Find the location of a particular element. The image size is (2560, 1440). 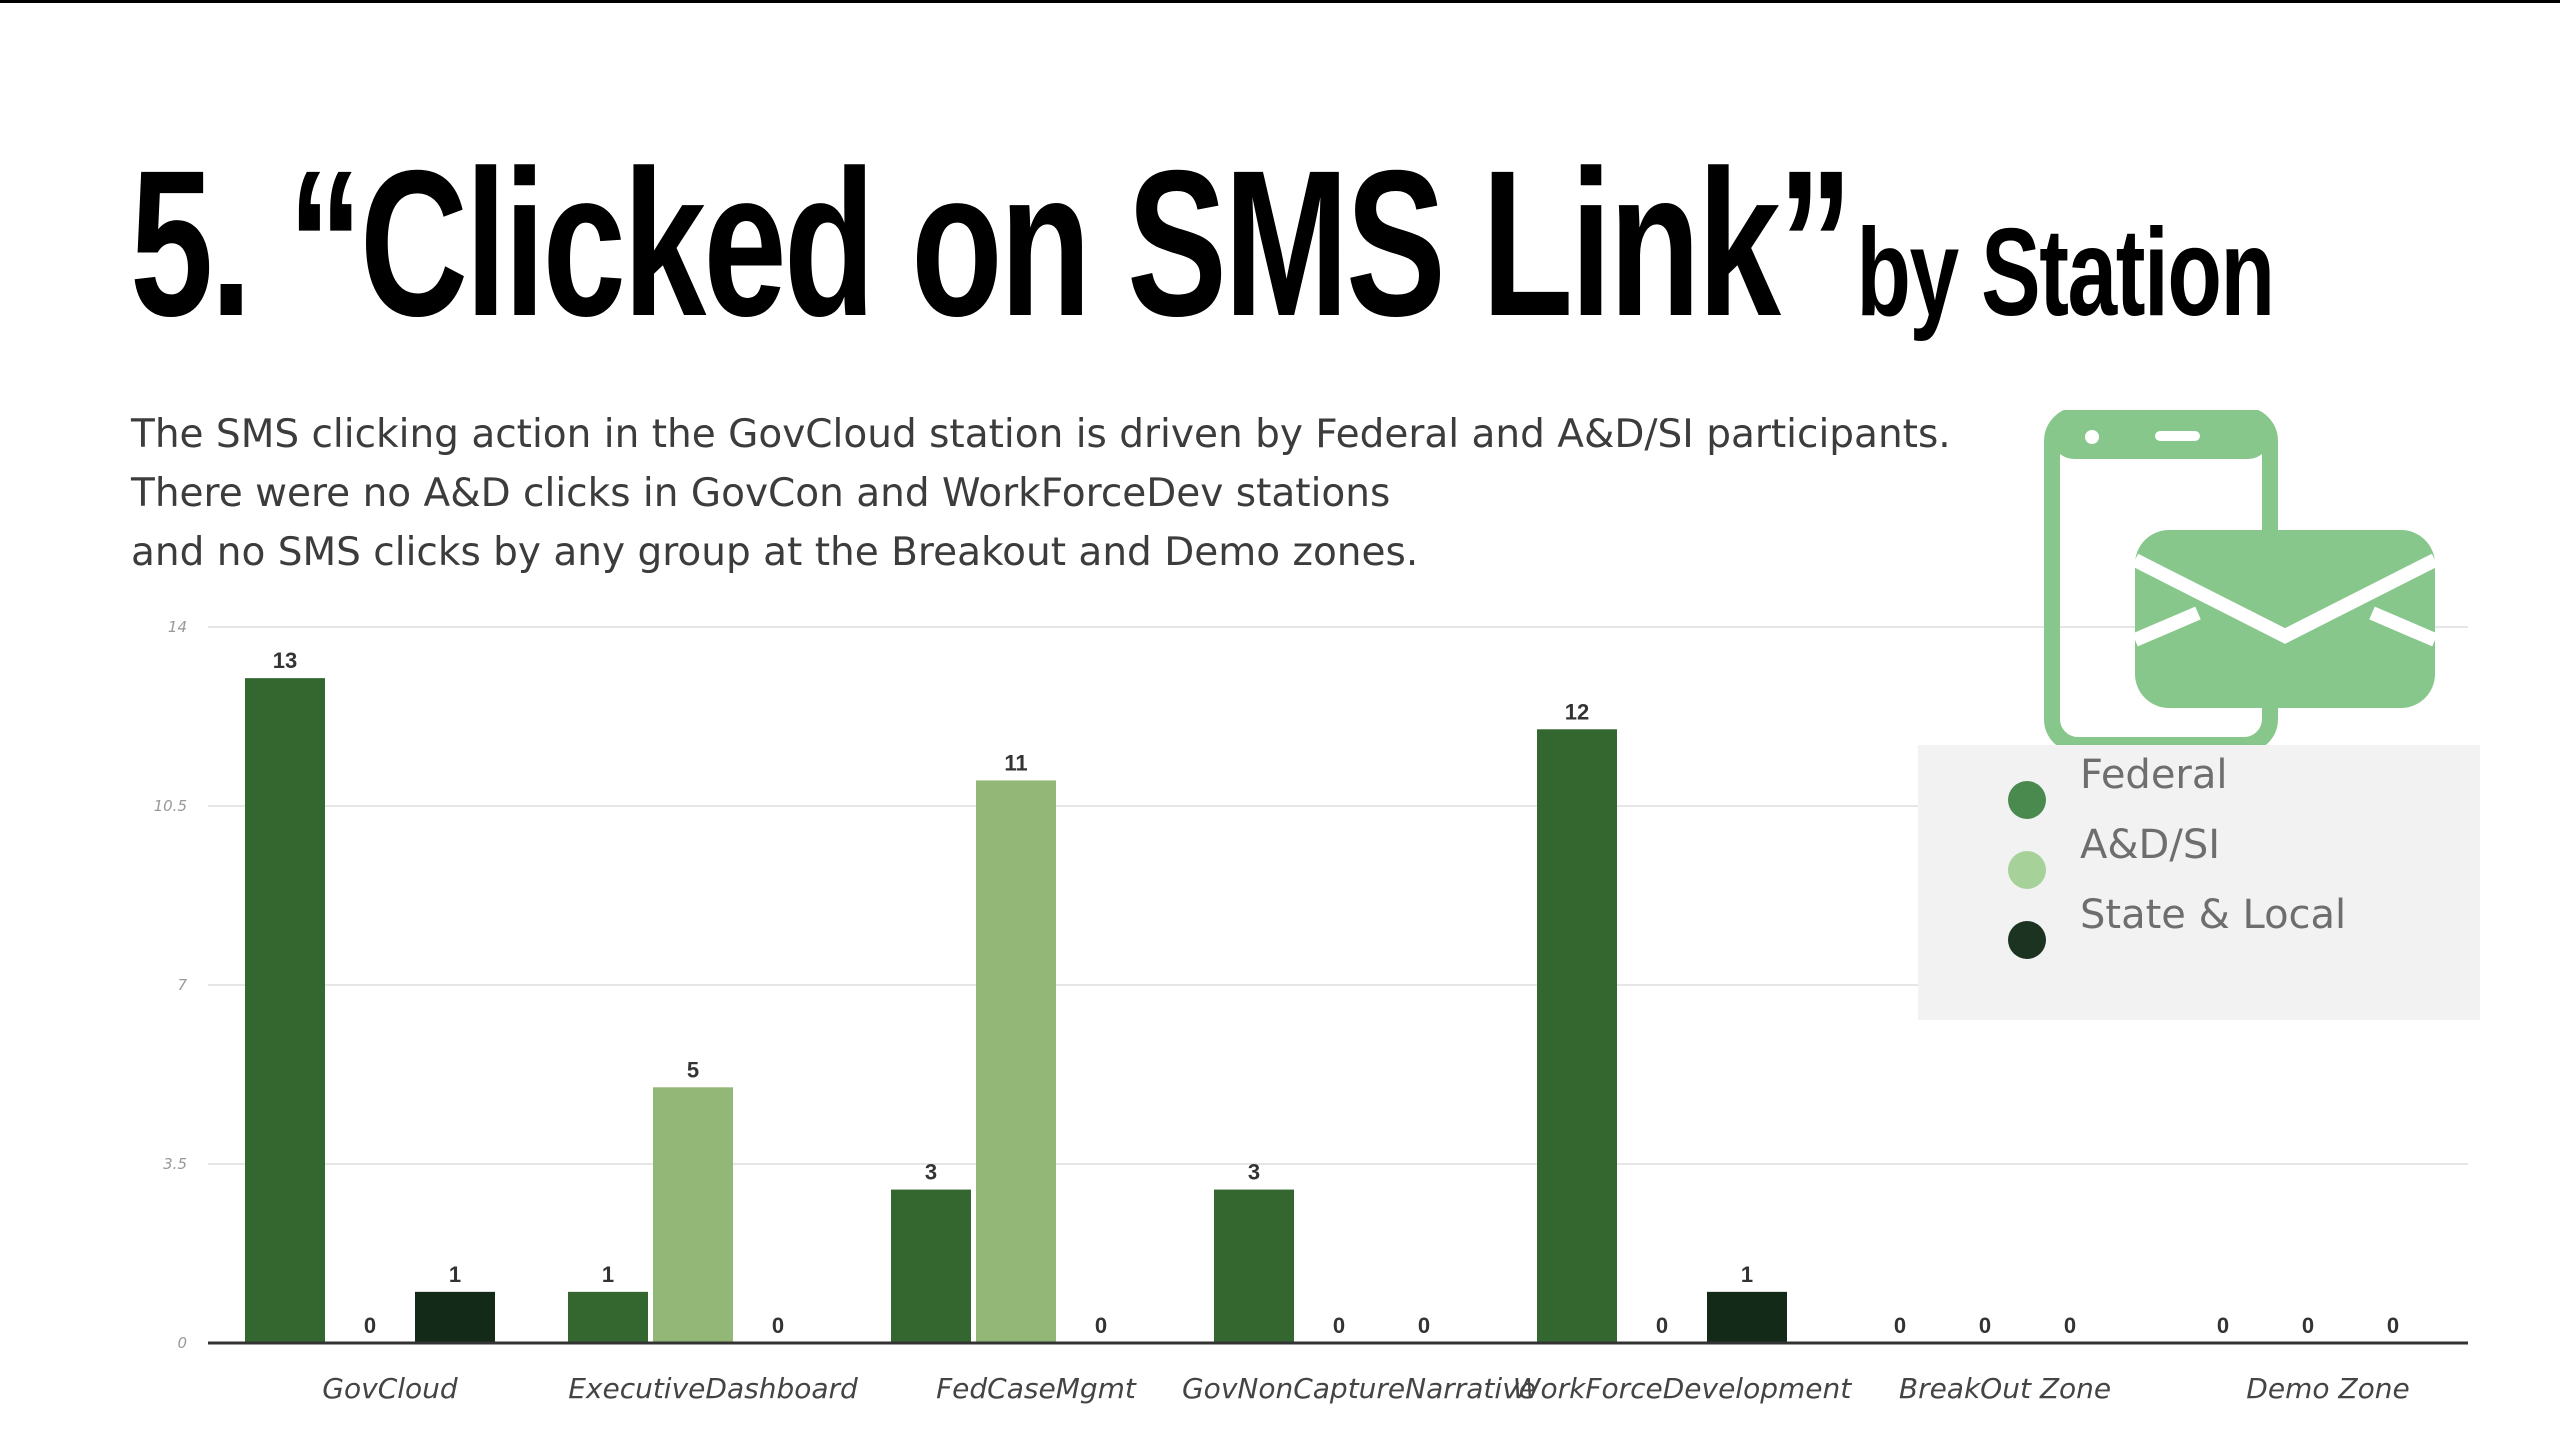

legend-swatch-federal is located at coordinates (2027, 800).